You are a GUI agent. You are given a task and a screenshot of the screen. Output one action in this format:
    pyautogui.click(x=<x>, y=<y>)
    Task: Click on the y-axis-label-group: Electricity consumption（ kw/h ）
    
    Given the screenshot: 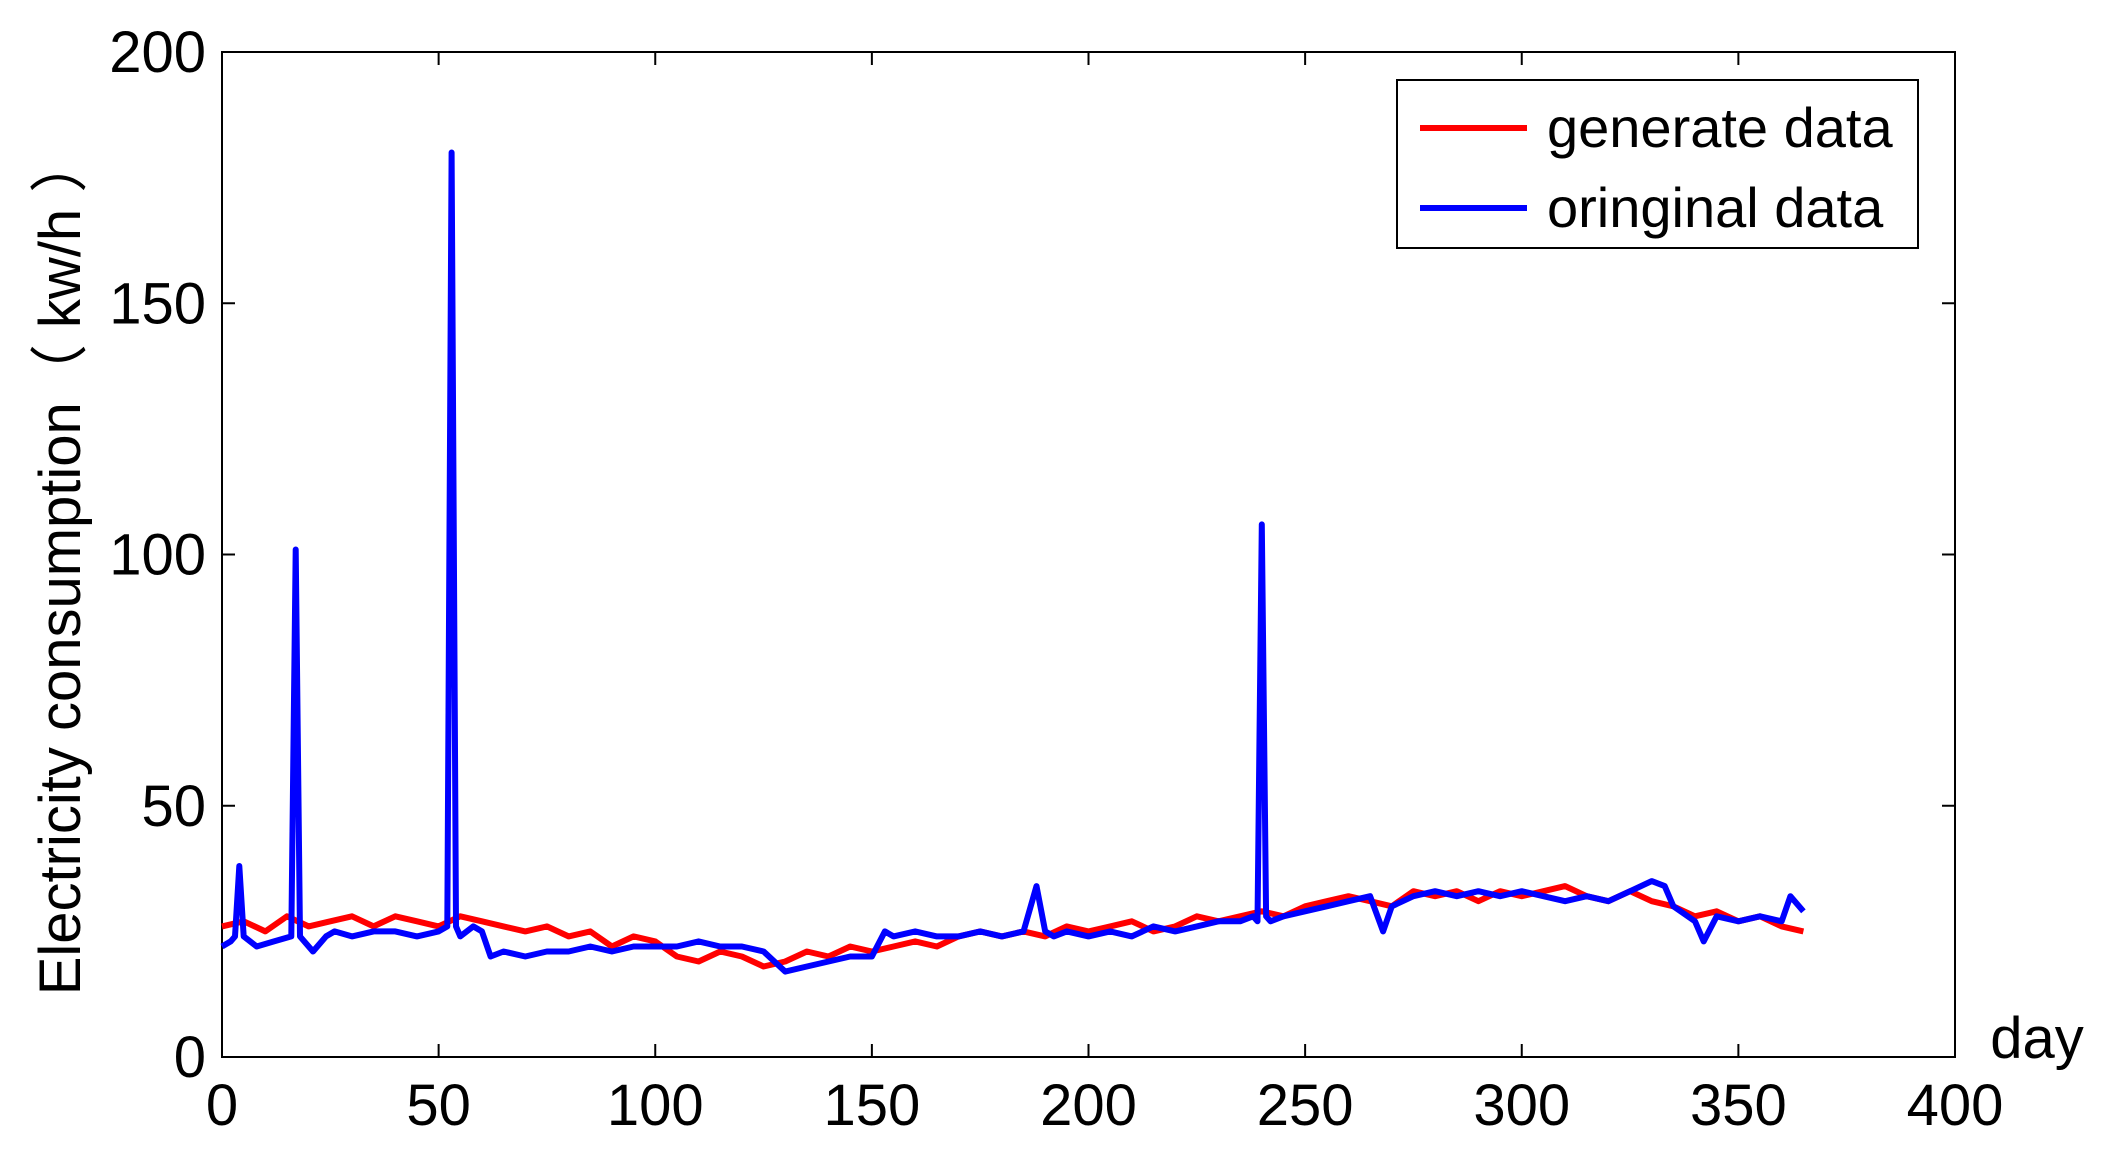 What is the action you would take?
    pyautogui.click(x=60, y=565)
    